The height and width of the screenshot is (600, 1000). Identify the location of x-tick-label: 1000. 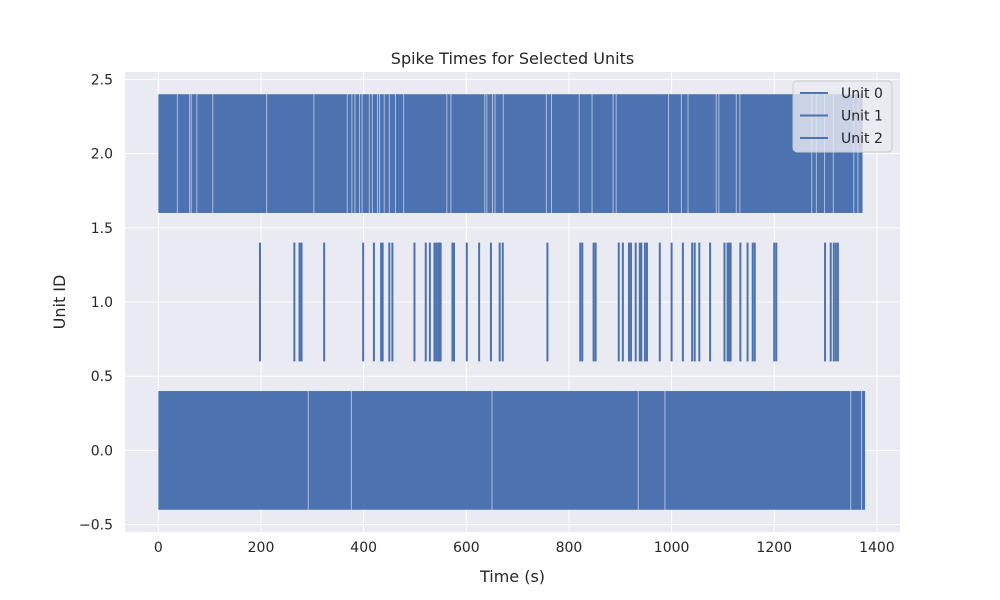
(672, 548).